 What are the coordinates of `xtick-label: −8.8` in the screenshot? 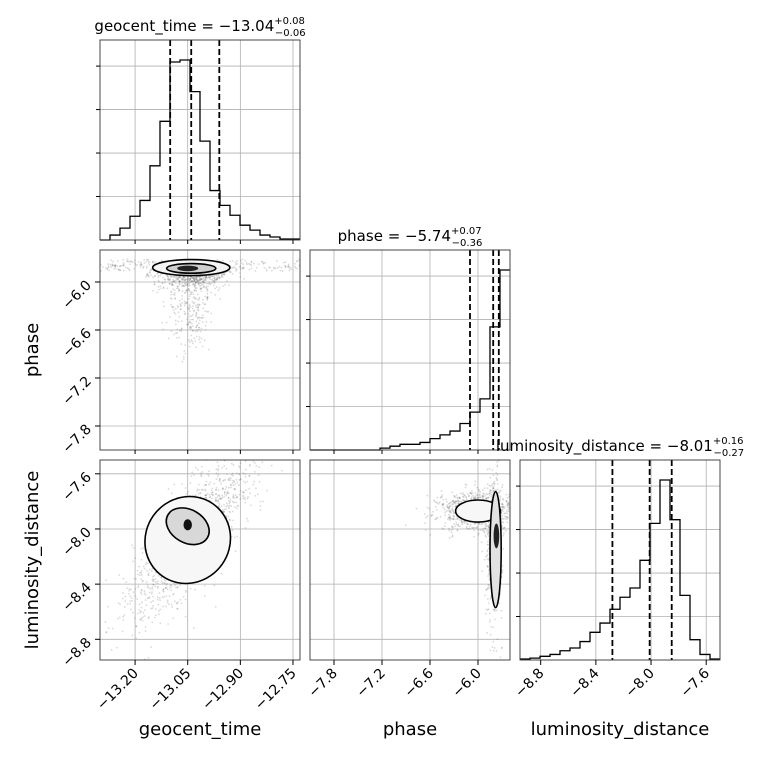 It's located at (529, 683).